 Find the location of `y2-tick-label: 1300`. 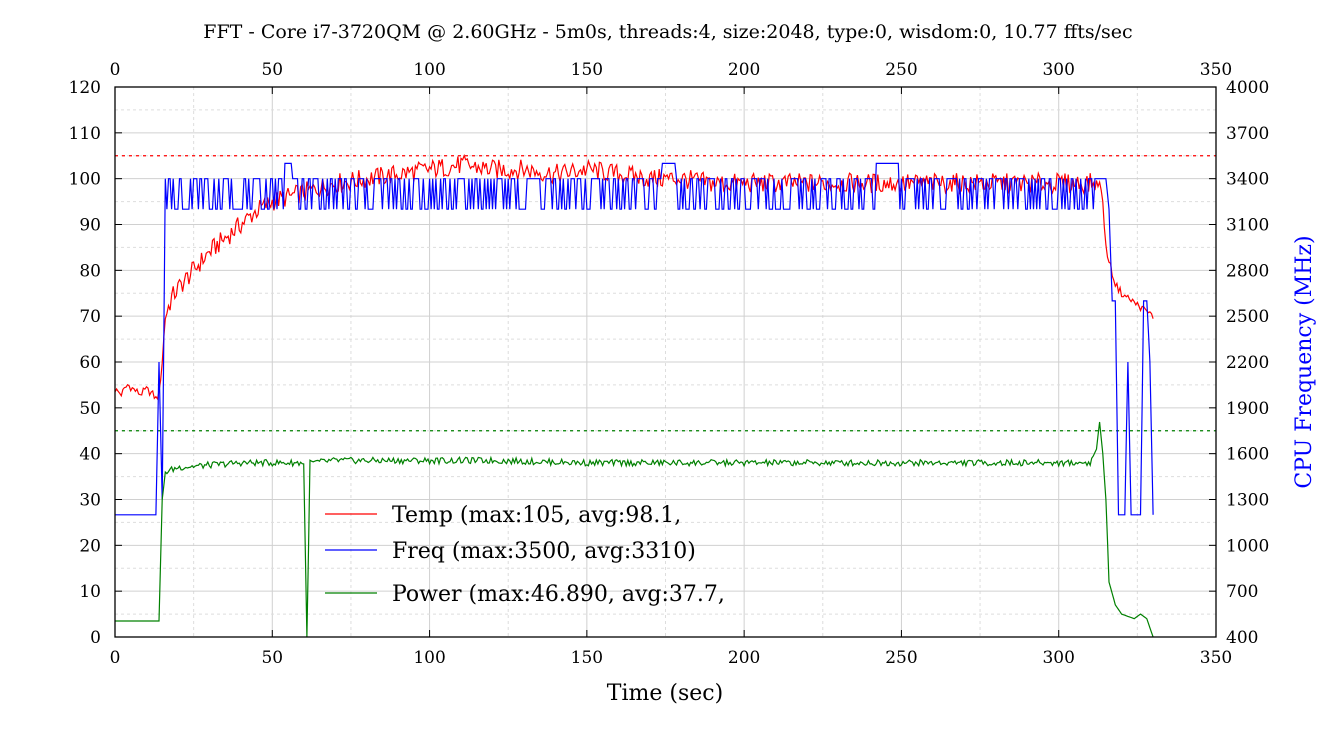

y2-tick-label: 1300 is located at coordinates (1247, 501).